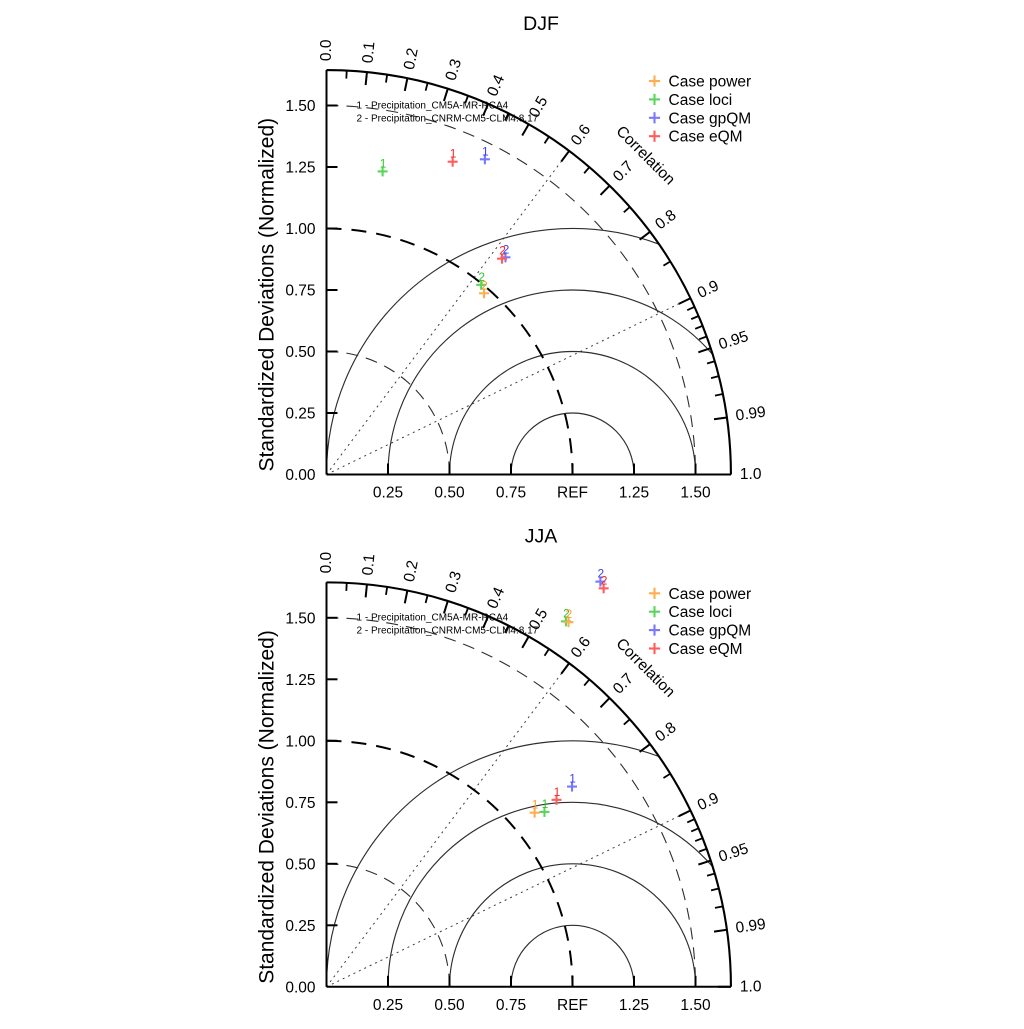 The height and width of the screenshot is (1029, 1024). What do you see at coordinates (541, 24) in the screenshot?
I see `panel-title: DJF` at bounding box center [541, 24].